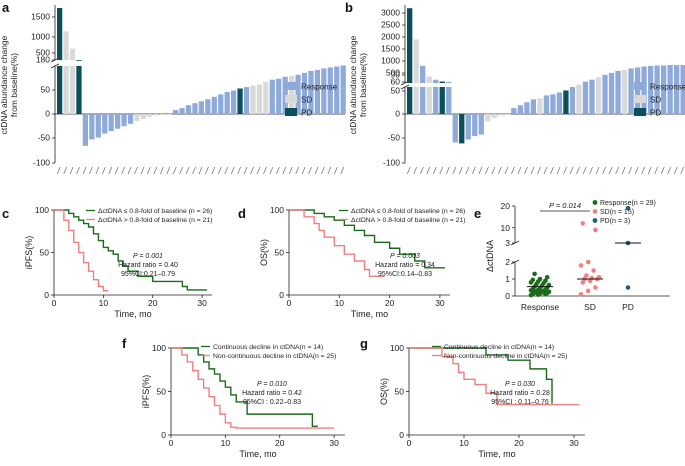 The width and height of the screenshot is (685, 466). What do you see at coordinates (519, 443) in the screenshot?
I see `x-tick-label: 20` at bounding box center [519, 443].